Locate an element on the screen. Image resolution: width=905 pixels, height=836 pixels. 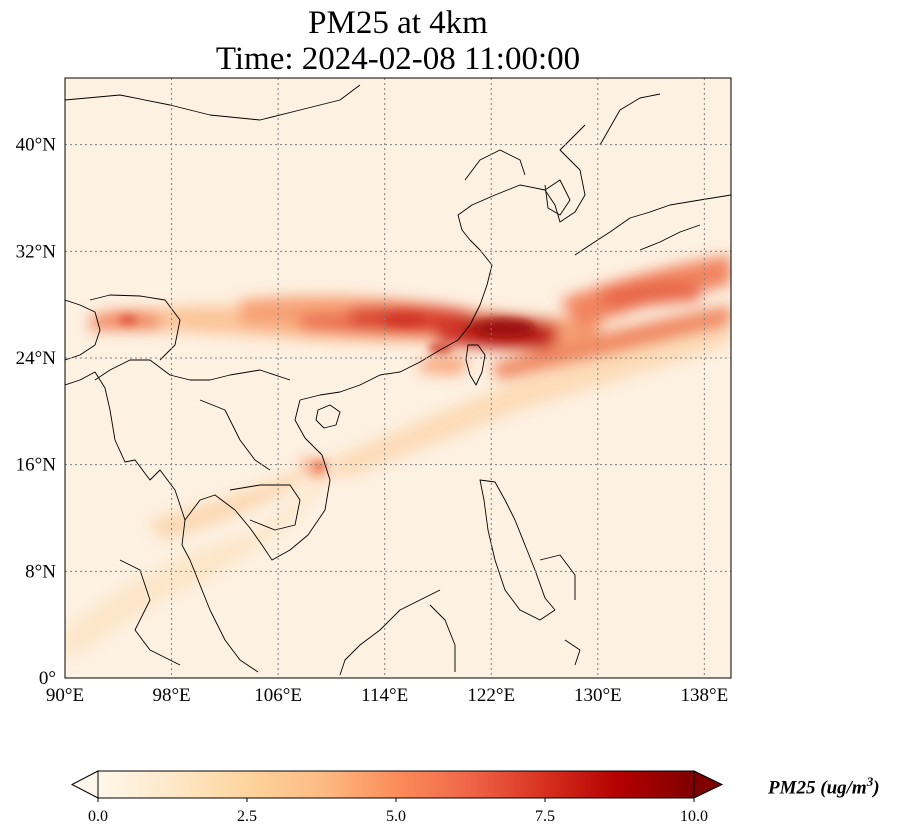
colorbar-tick-label: 10.0 is located at coordinates (694, 816).